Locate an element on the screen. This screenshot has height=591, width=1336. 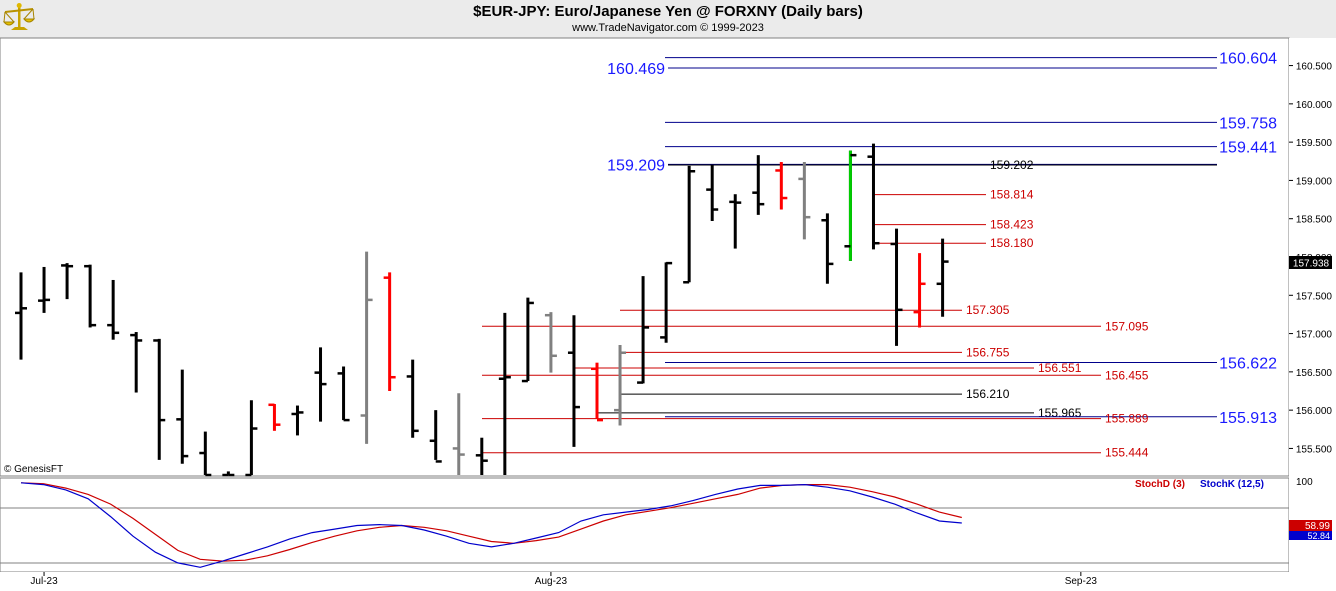
price-level-label: 159.441 is located at coordinates (1248, 148).